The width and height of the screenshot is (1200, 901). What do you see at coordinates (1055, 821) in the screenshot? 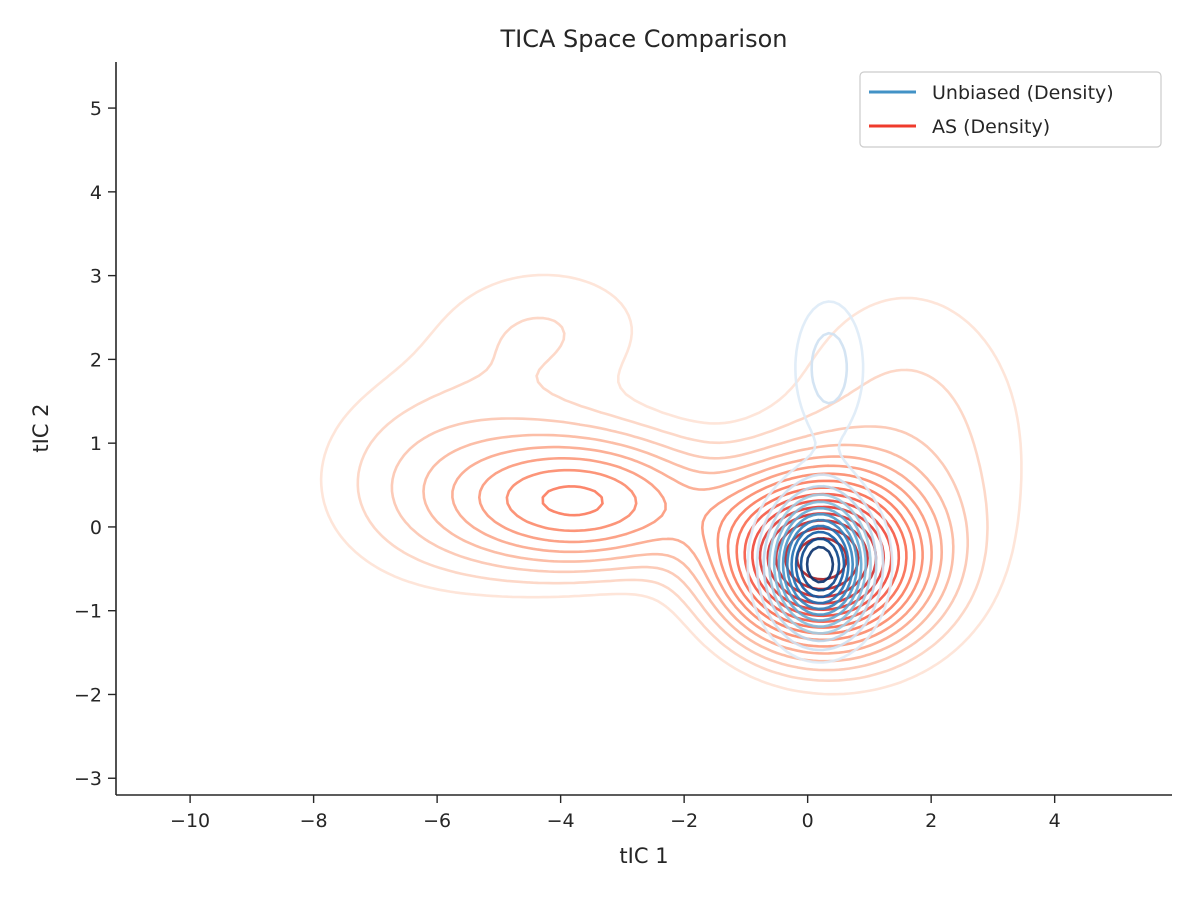
I see `x-tick-label: 4` at bounding box center [1055, 821].